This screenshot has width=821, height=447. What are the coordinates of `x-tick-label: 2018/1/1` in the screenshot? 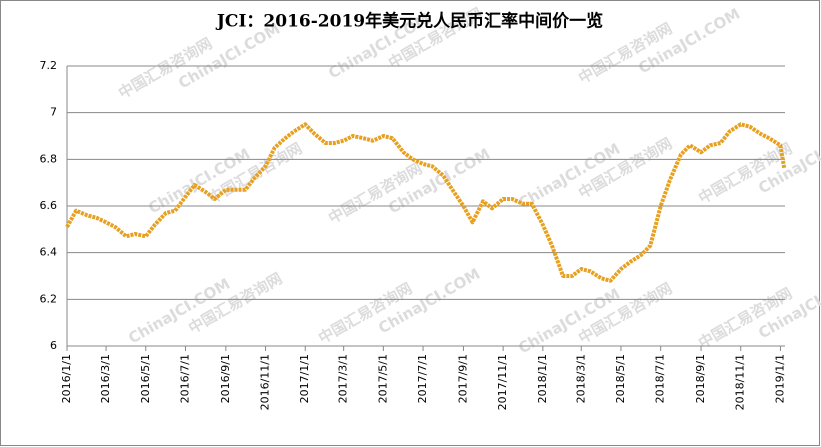 It's located at (542, 378).